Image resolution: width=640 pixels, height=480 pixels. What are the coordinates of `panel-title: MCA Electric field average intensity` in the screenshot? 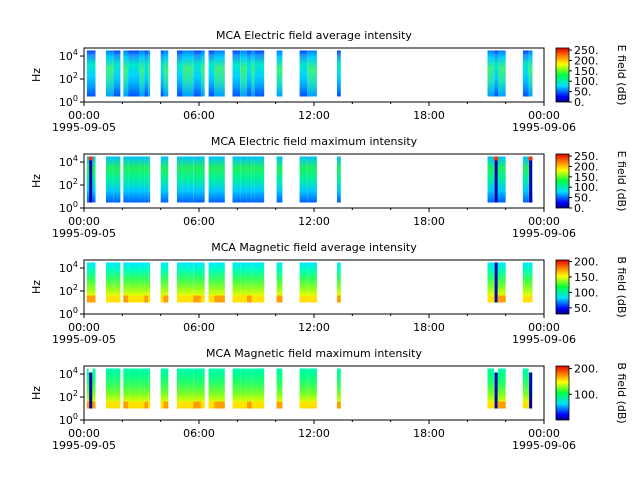 It's located at (314, 35).